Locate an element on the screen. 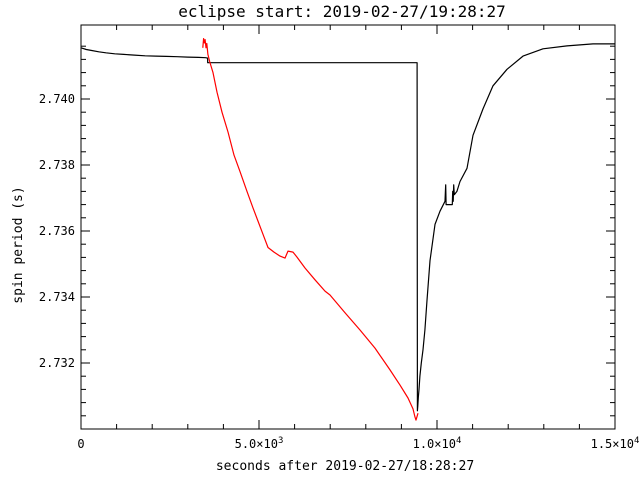 This screenshot has height=480, width=640. x-tick-label: 1.0×10⁴ is located at coordinates (437, 443).